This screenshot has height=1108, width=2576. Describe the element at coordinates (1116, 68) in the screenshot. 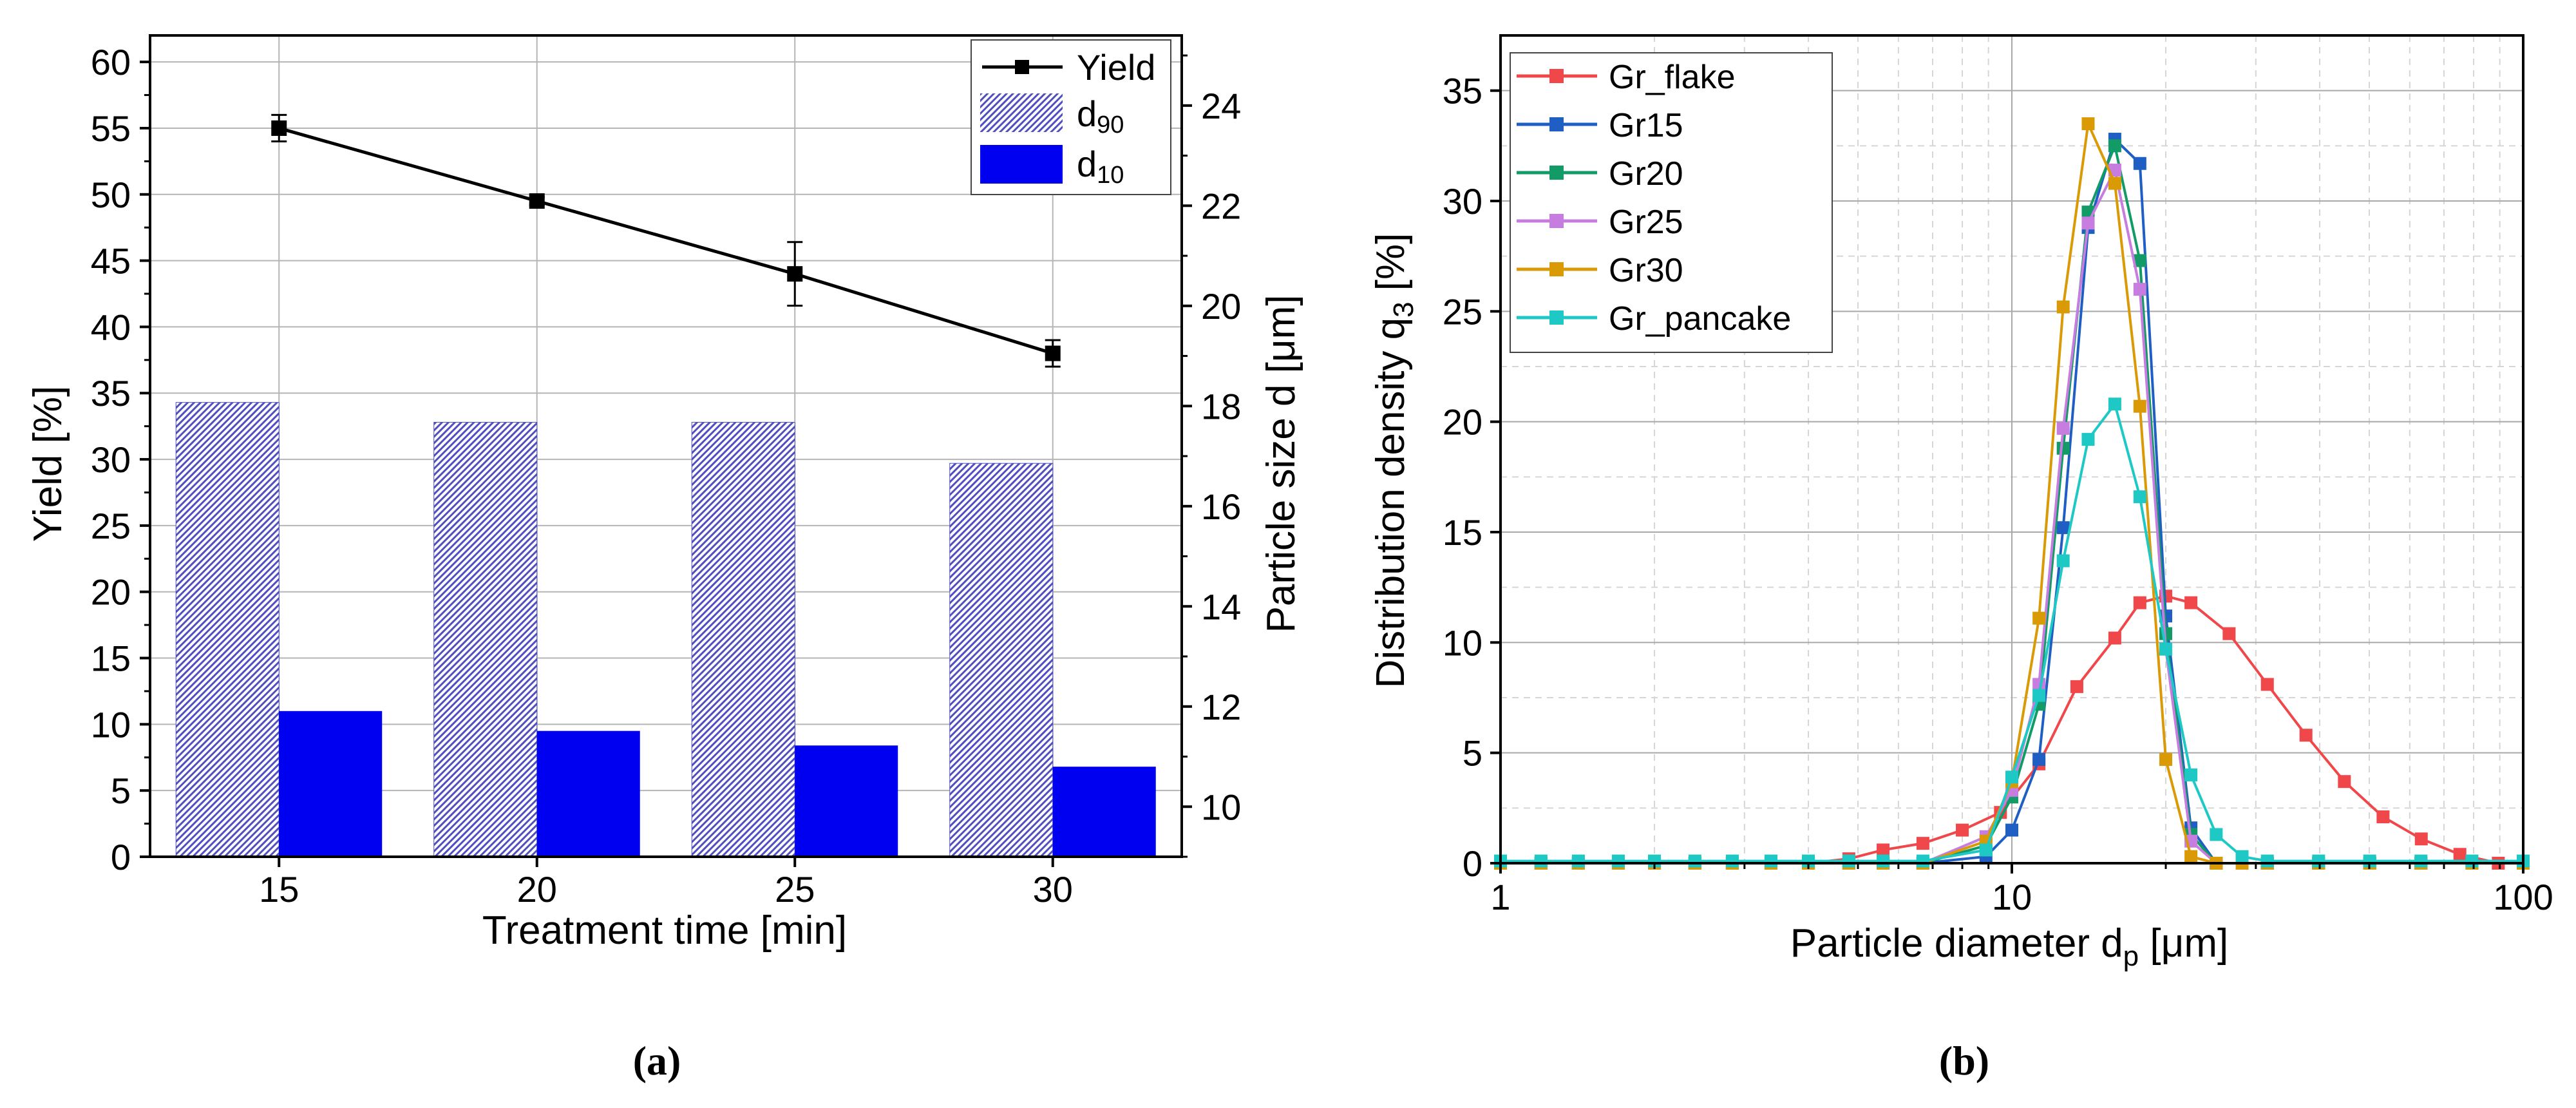

I see `legend-label-yield: Yield` at that location.